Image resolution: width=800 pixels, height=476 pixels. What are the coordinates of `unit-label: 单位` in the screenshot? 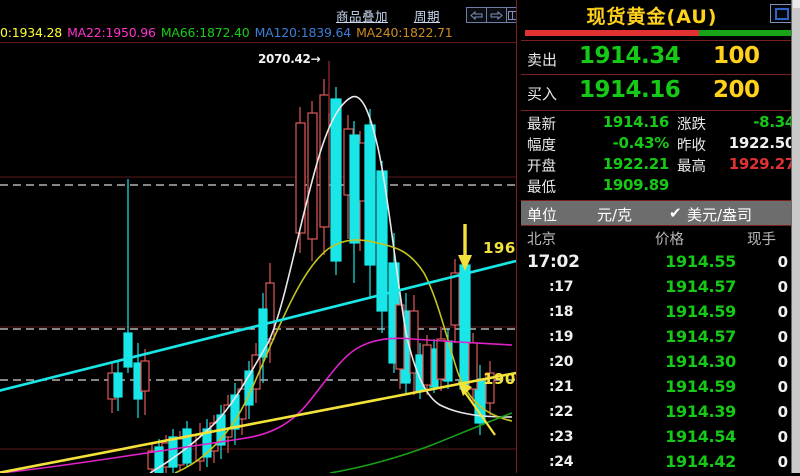 It's located at (542, 215).